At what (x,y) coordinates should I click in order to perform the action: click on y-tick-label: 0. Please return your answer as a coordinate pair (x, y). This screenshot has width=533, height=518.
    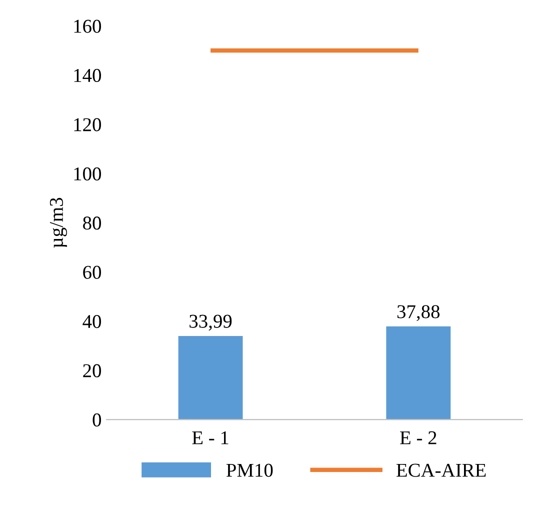
    Looking at the image, I should click on (96, 420).